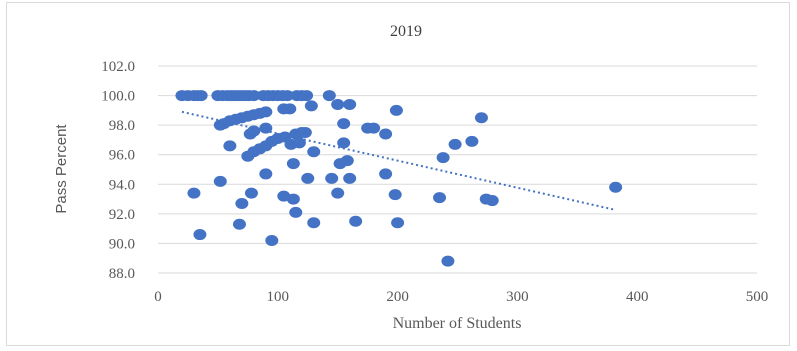 The width and height of the screenshot is (797, 351). What do you see at coordinates (122, 274) in the screenshot?
I see `y-tick-label: 88.0` at bounding box center [122, 274].